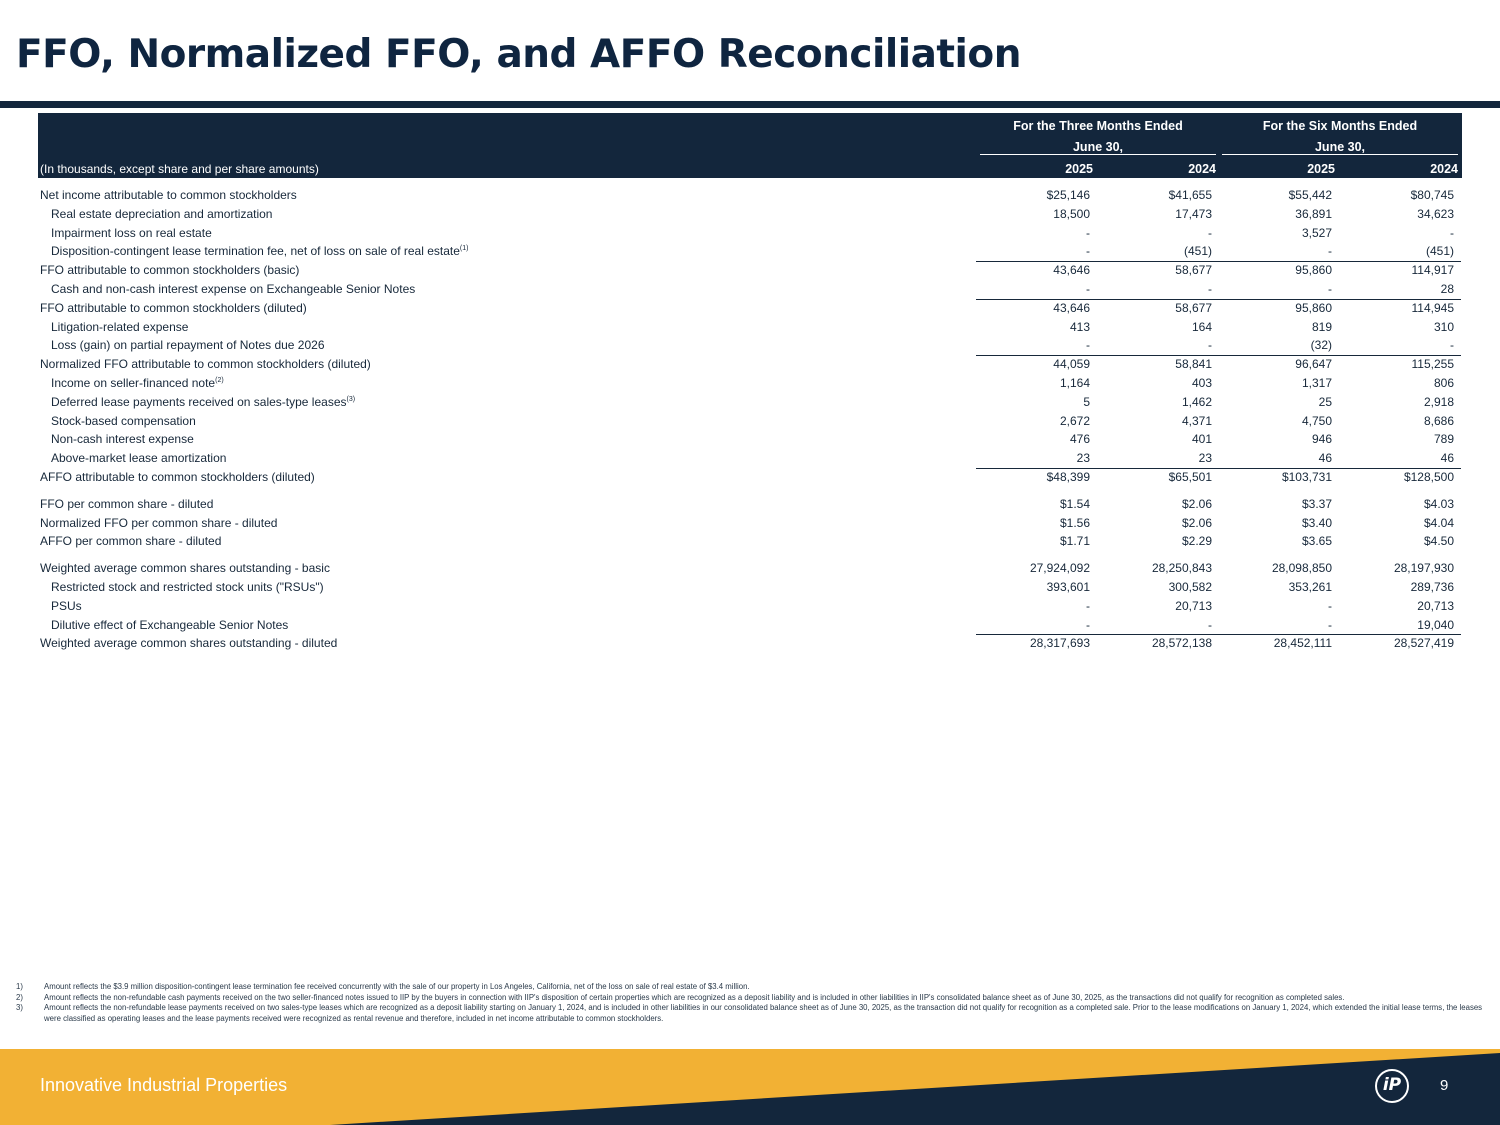 This screenshot has height=1125, width=1500. Describe the element at coordinates (1068, 476) in the screenshot. I see `cell-value: $48,399` at that location.